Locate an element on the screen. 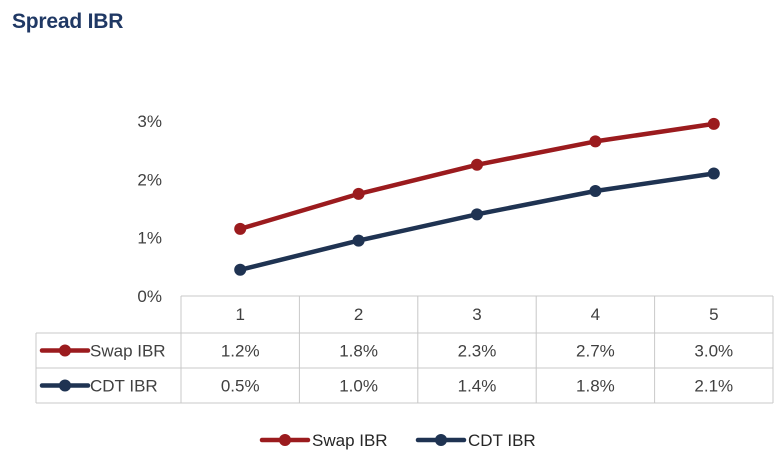  legend-label: Swap IBR is located at coordinates (350, 440).